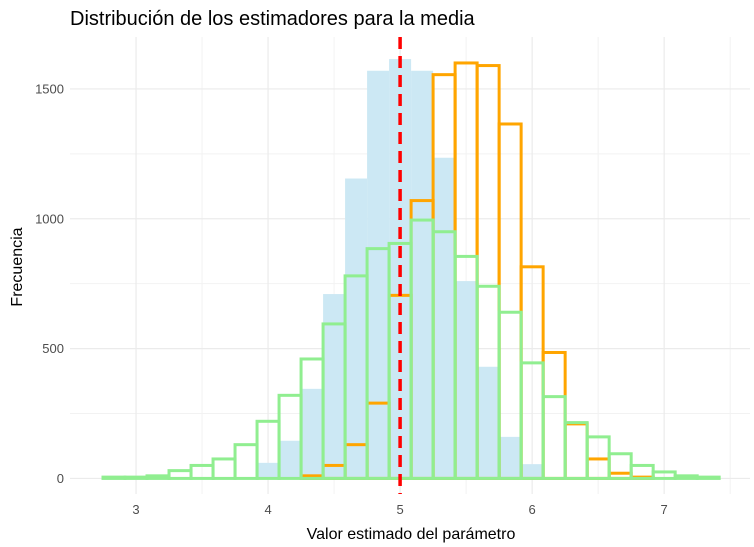  Describe the element at coordinates (17, 266) in the screenshot. I see `y-axis-title: Frecuencia` at that location.